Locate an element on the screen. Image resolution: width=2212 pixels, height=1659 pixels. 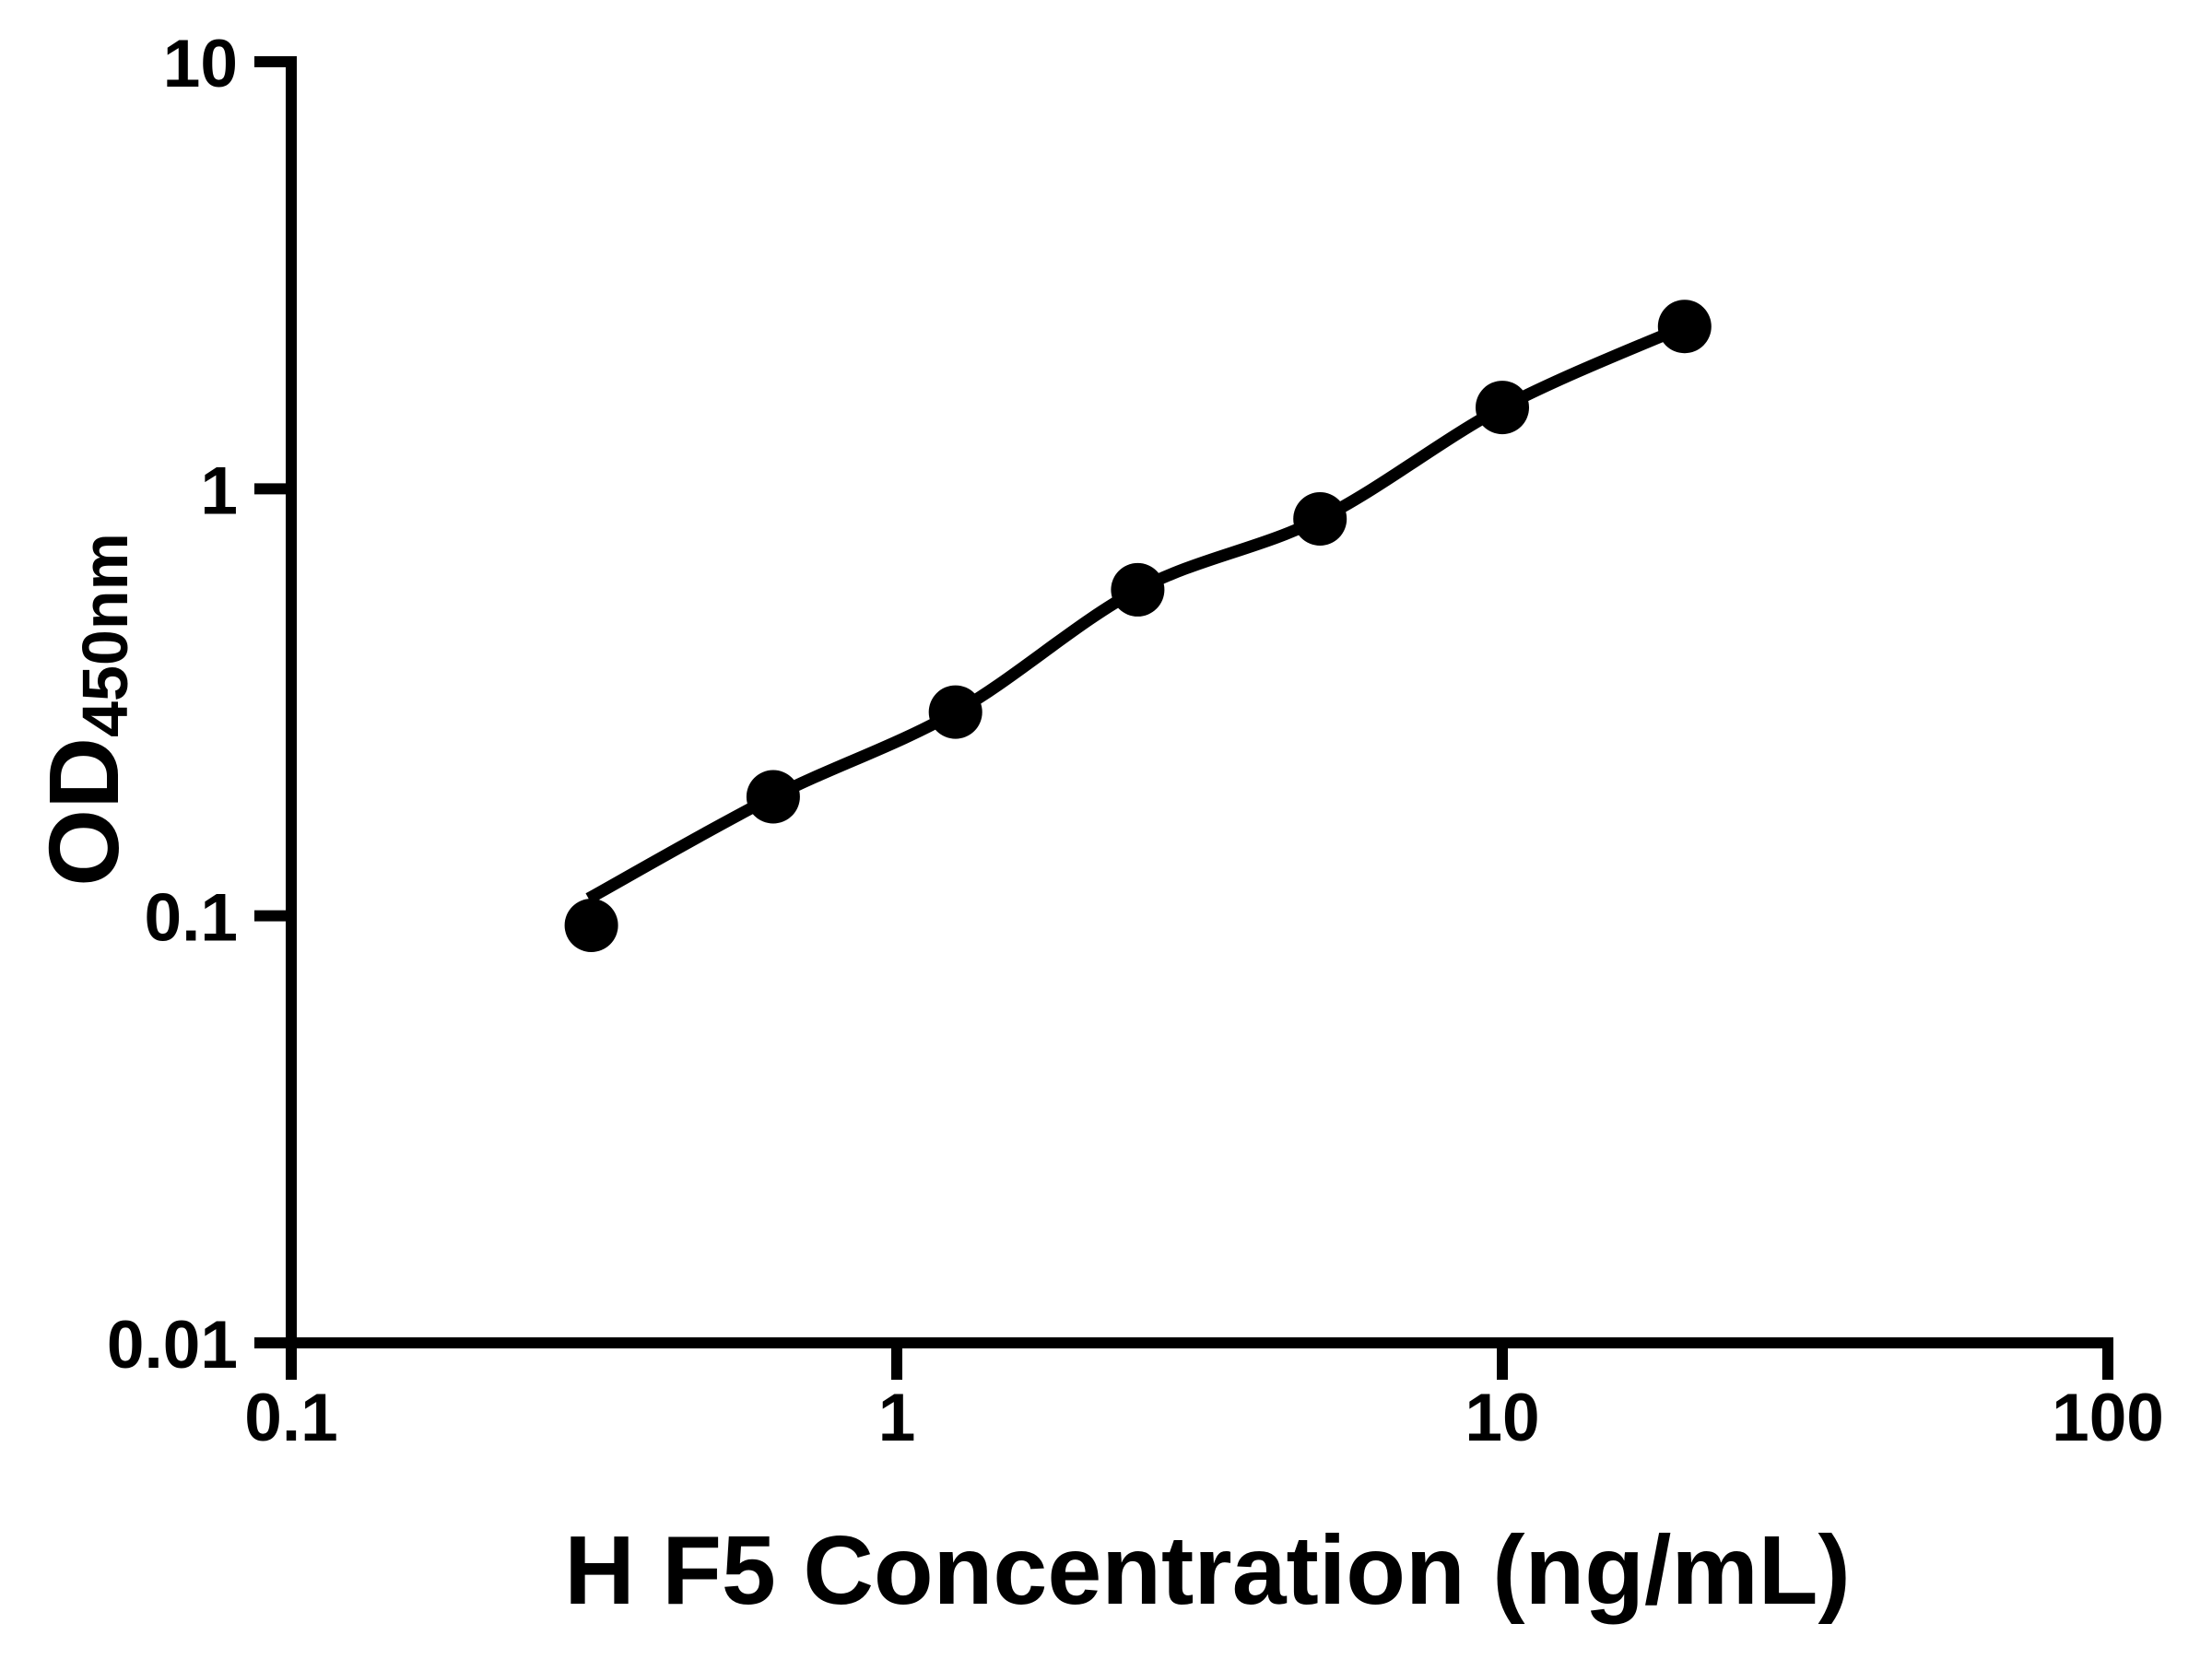
y-tick-label: 1 is located at coordinates (219, 490).